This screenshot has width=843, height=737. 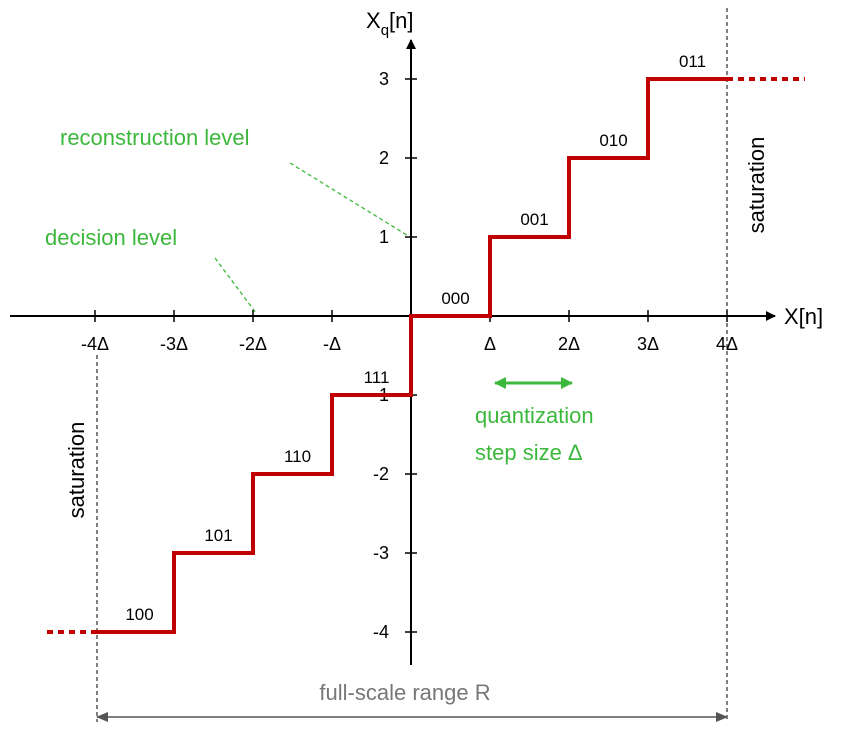 I want to click on x-tick-label: -2Δ, so click(x=253, y=344).